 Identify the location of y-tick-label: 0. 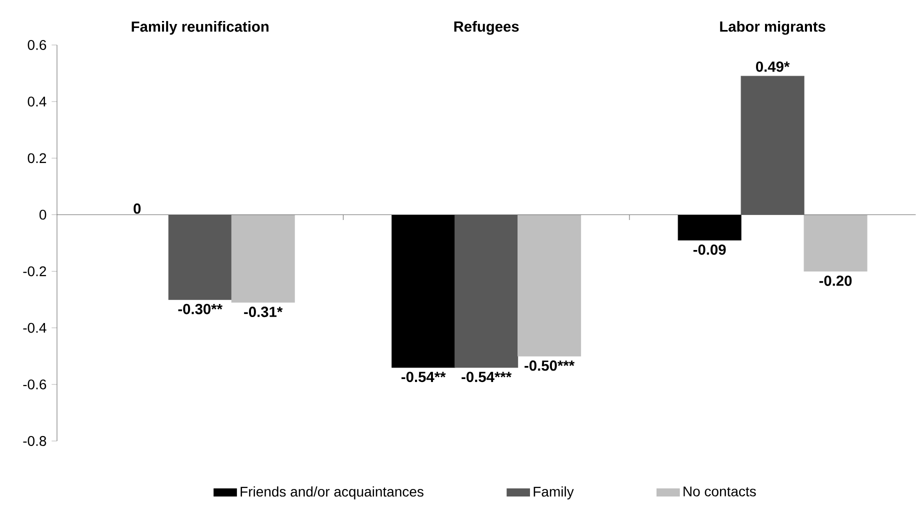
(42, 215).